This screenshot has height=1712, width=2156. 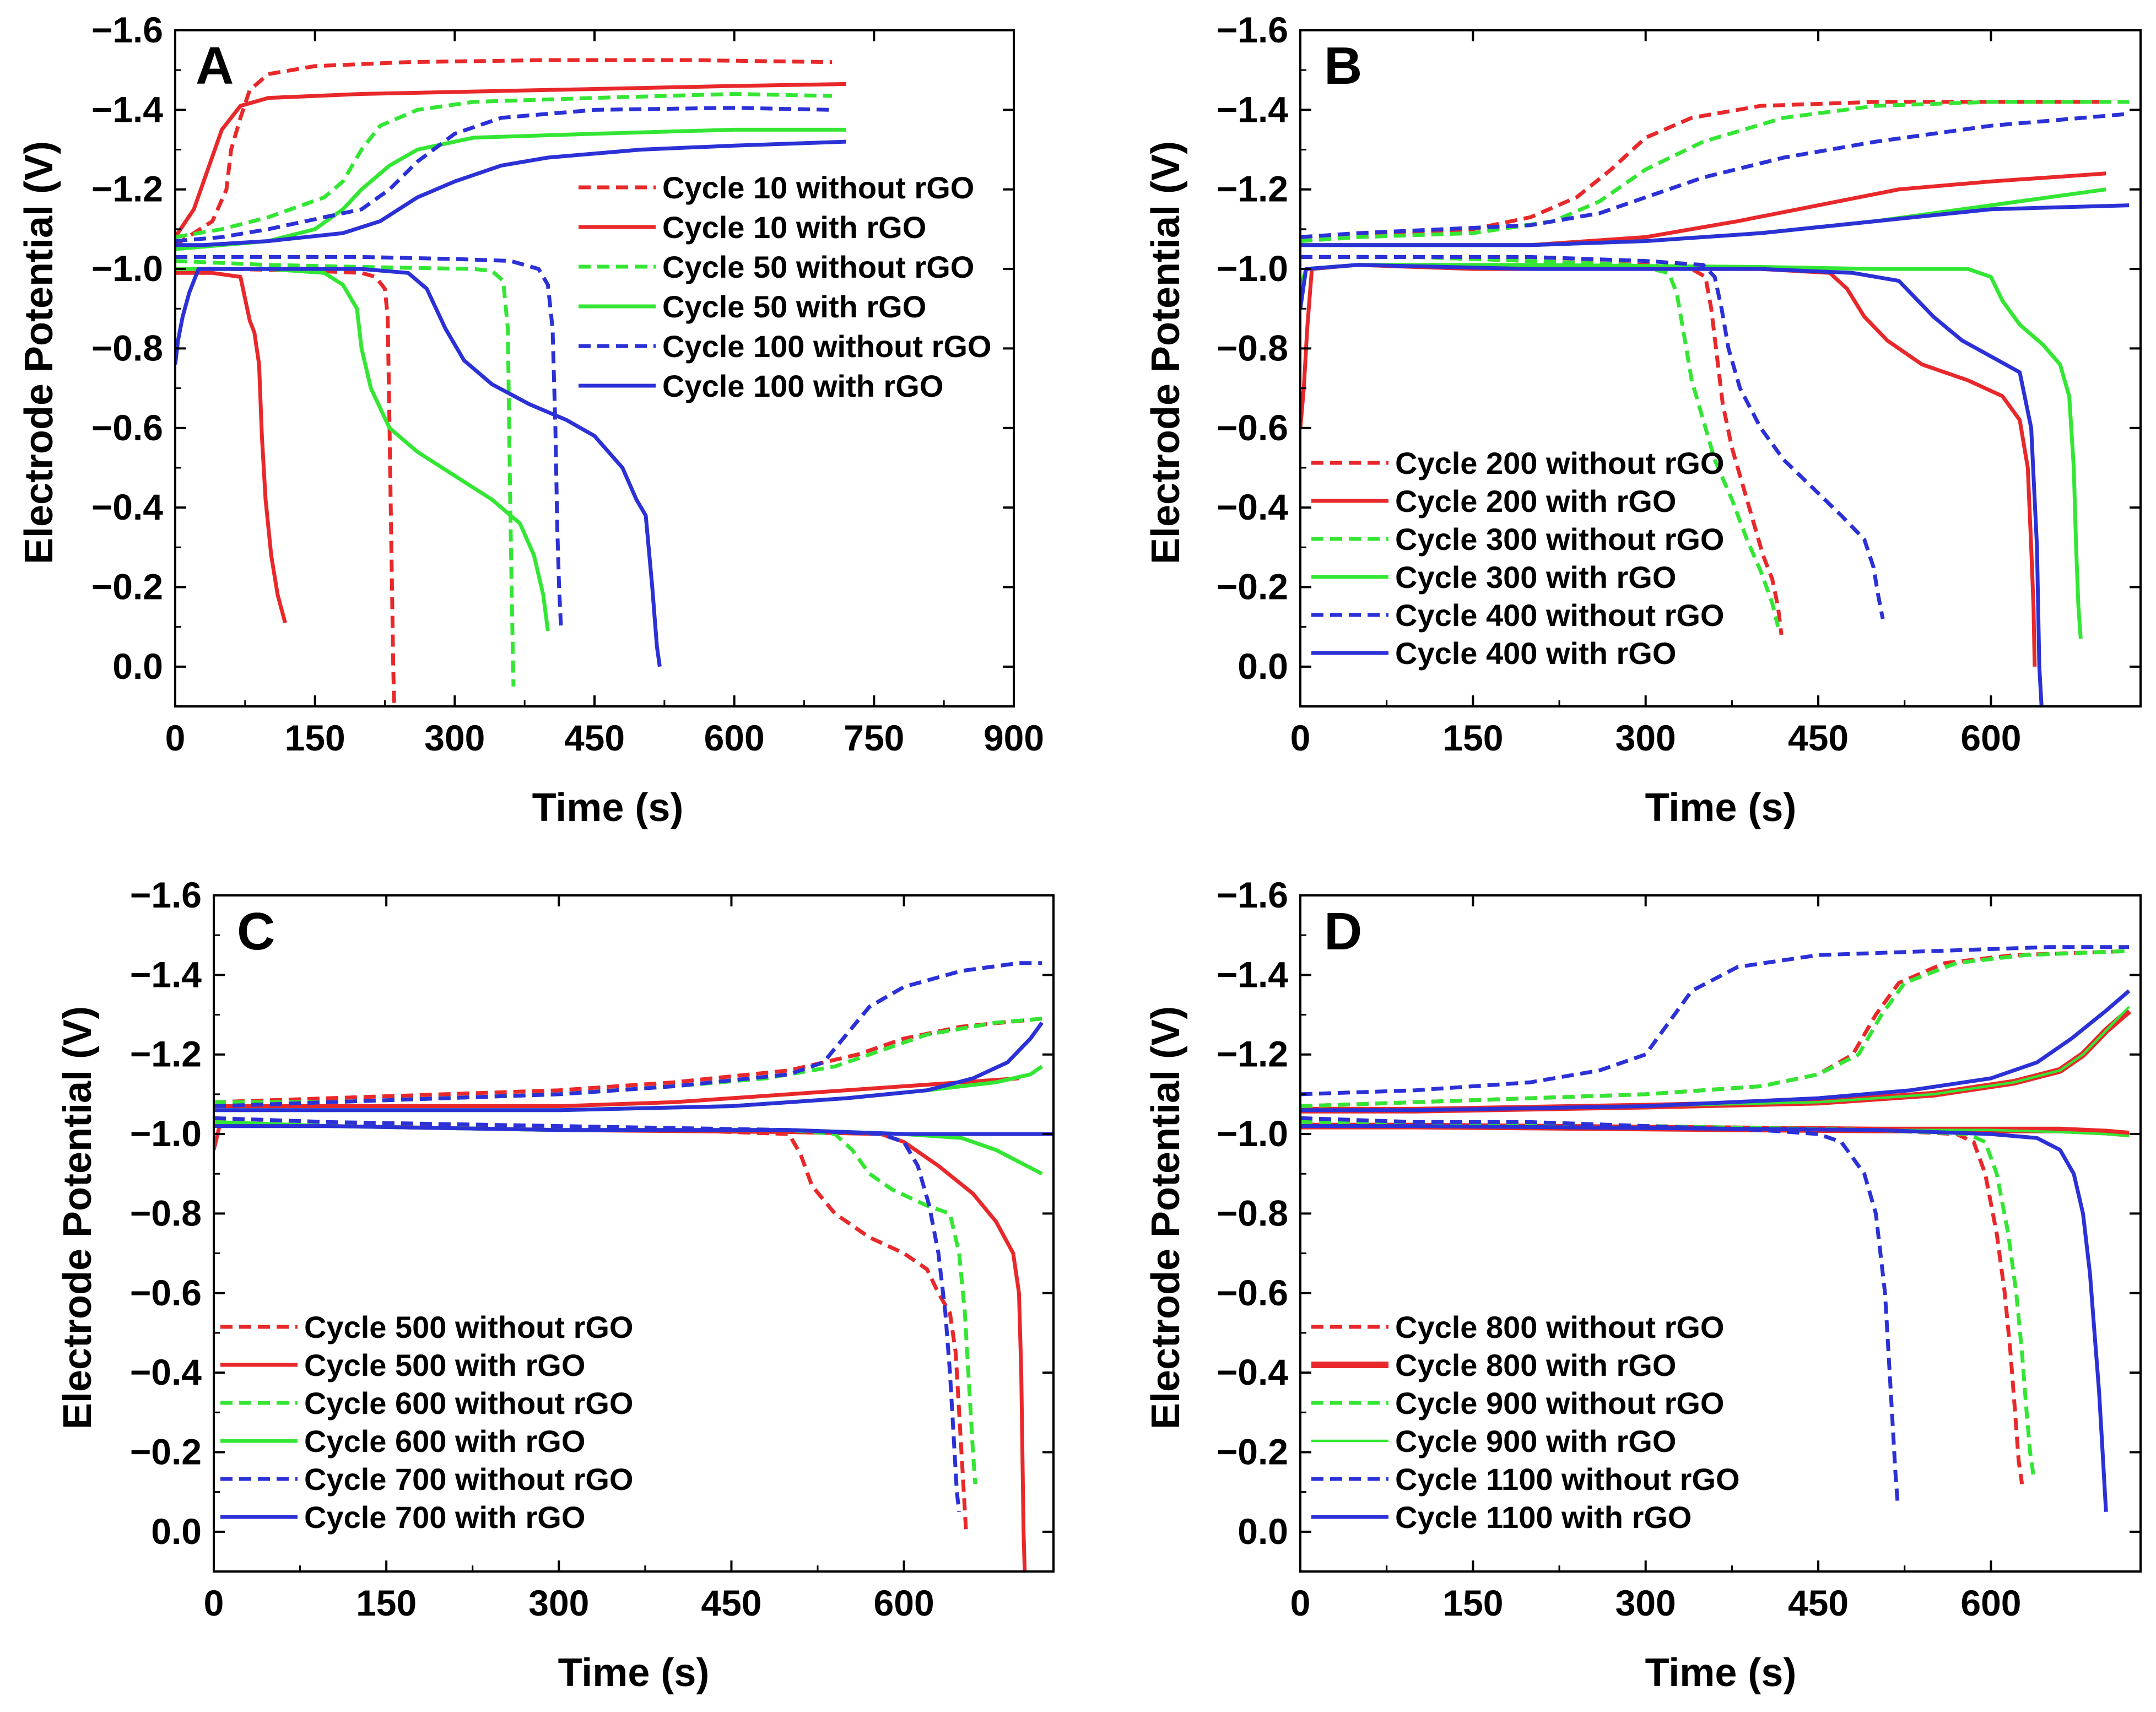 What do you see at coordinates (127, 189) in the screenshot?
I see `panel-A-ytick-label: −1.2` at bounding box center [127, 189].